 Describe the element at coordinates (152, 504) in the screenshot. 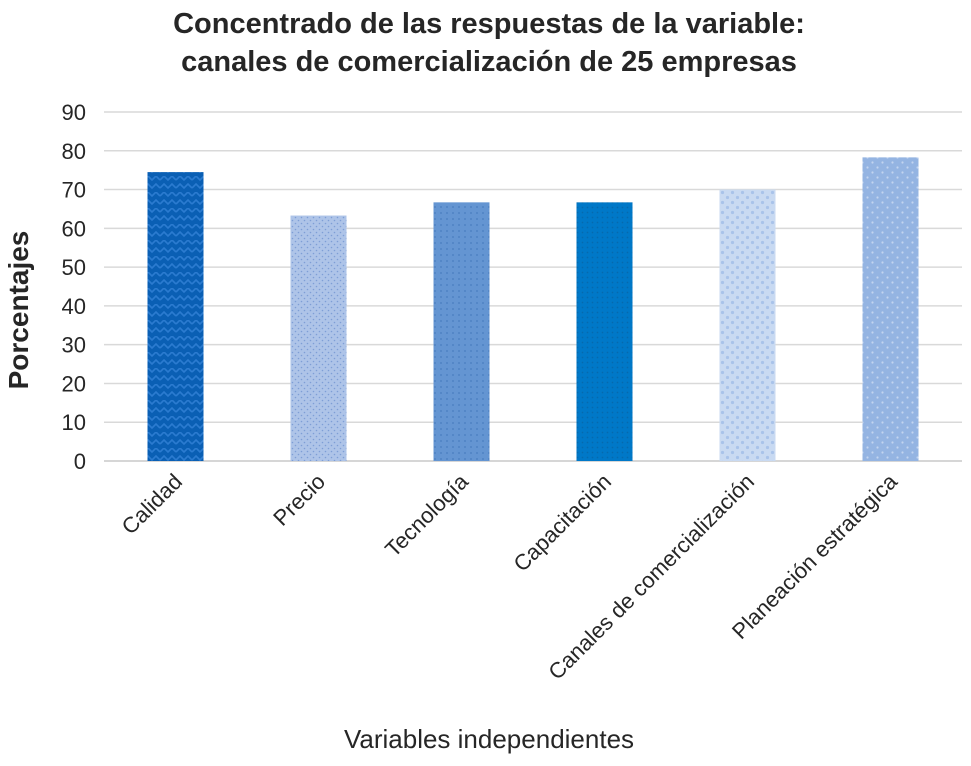

I see `x-category-label: Calidad` at that location.